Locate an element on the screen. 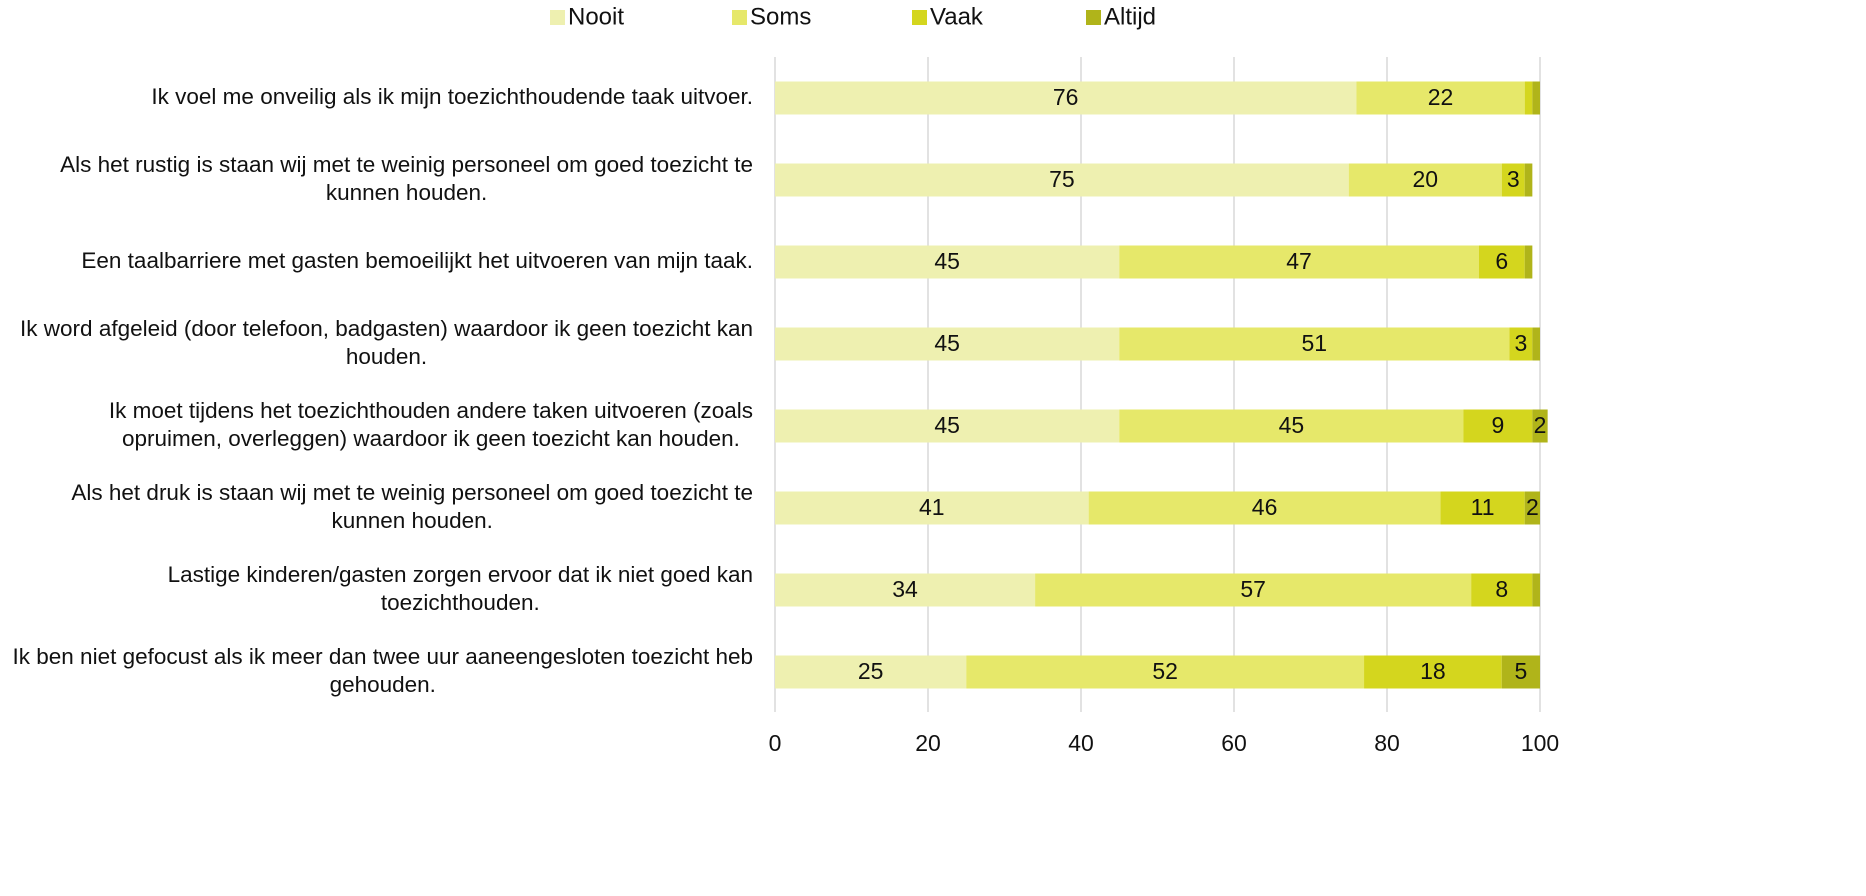 Image resolution: width=1866 pixels, height=896 pixels. data-label: 52 is located at coordinates (1165, 671).